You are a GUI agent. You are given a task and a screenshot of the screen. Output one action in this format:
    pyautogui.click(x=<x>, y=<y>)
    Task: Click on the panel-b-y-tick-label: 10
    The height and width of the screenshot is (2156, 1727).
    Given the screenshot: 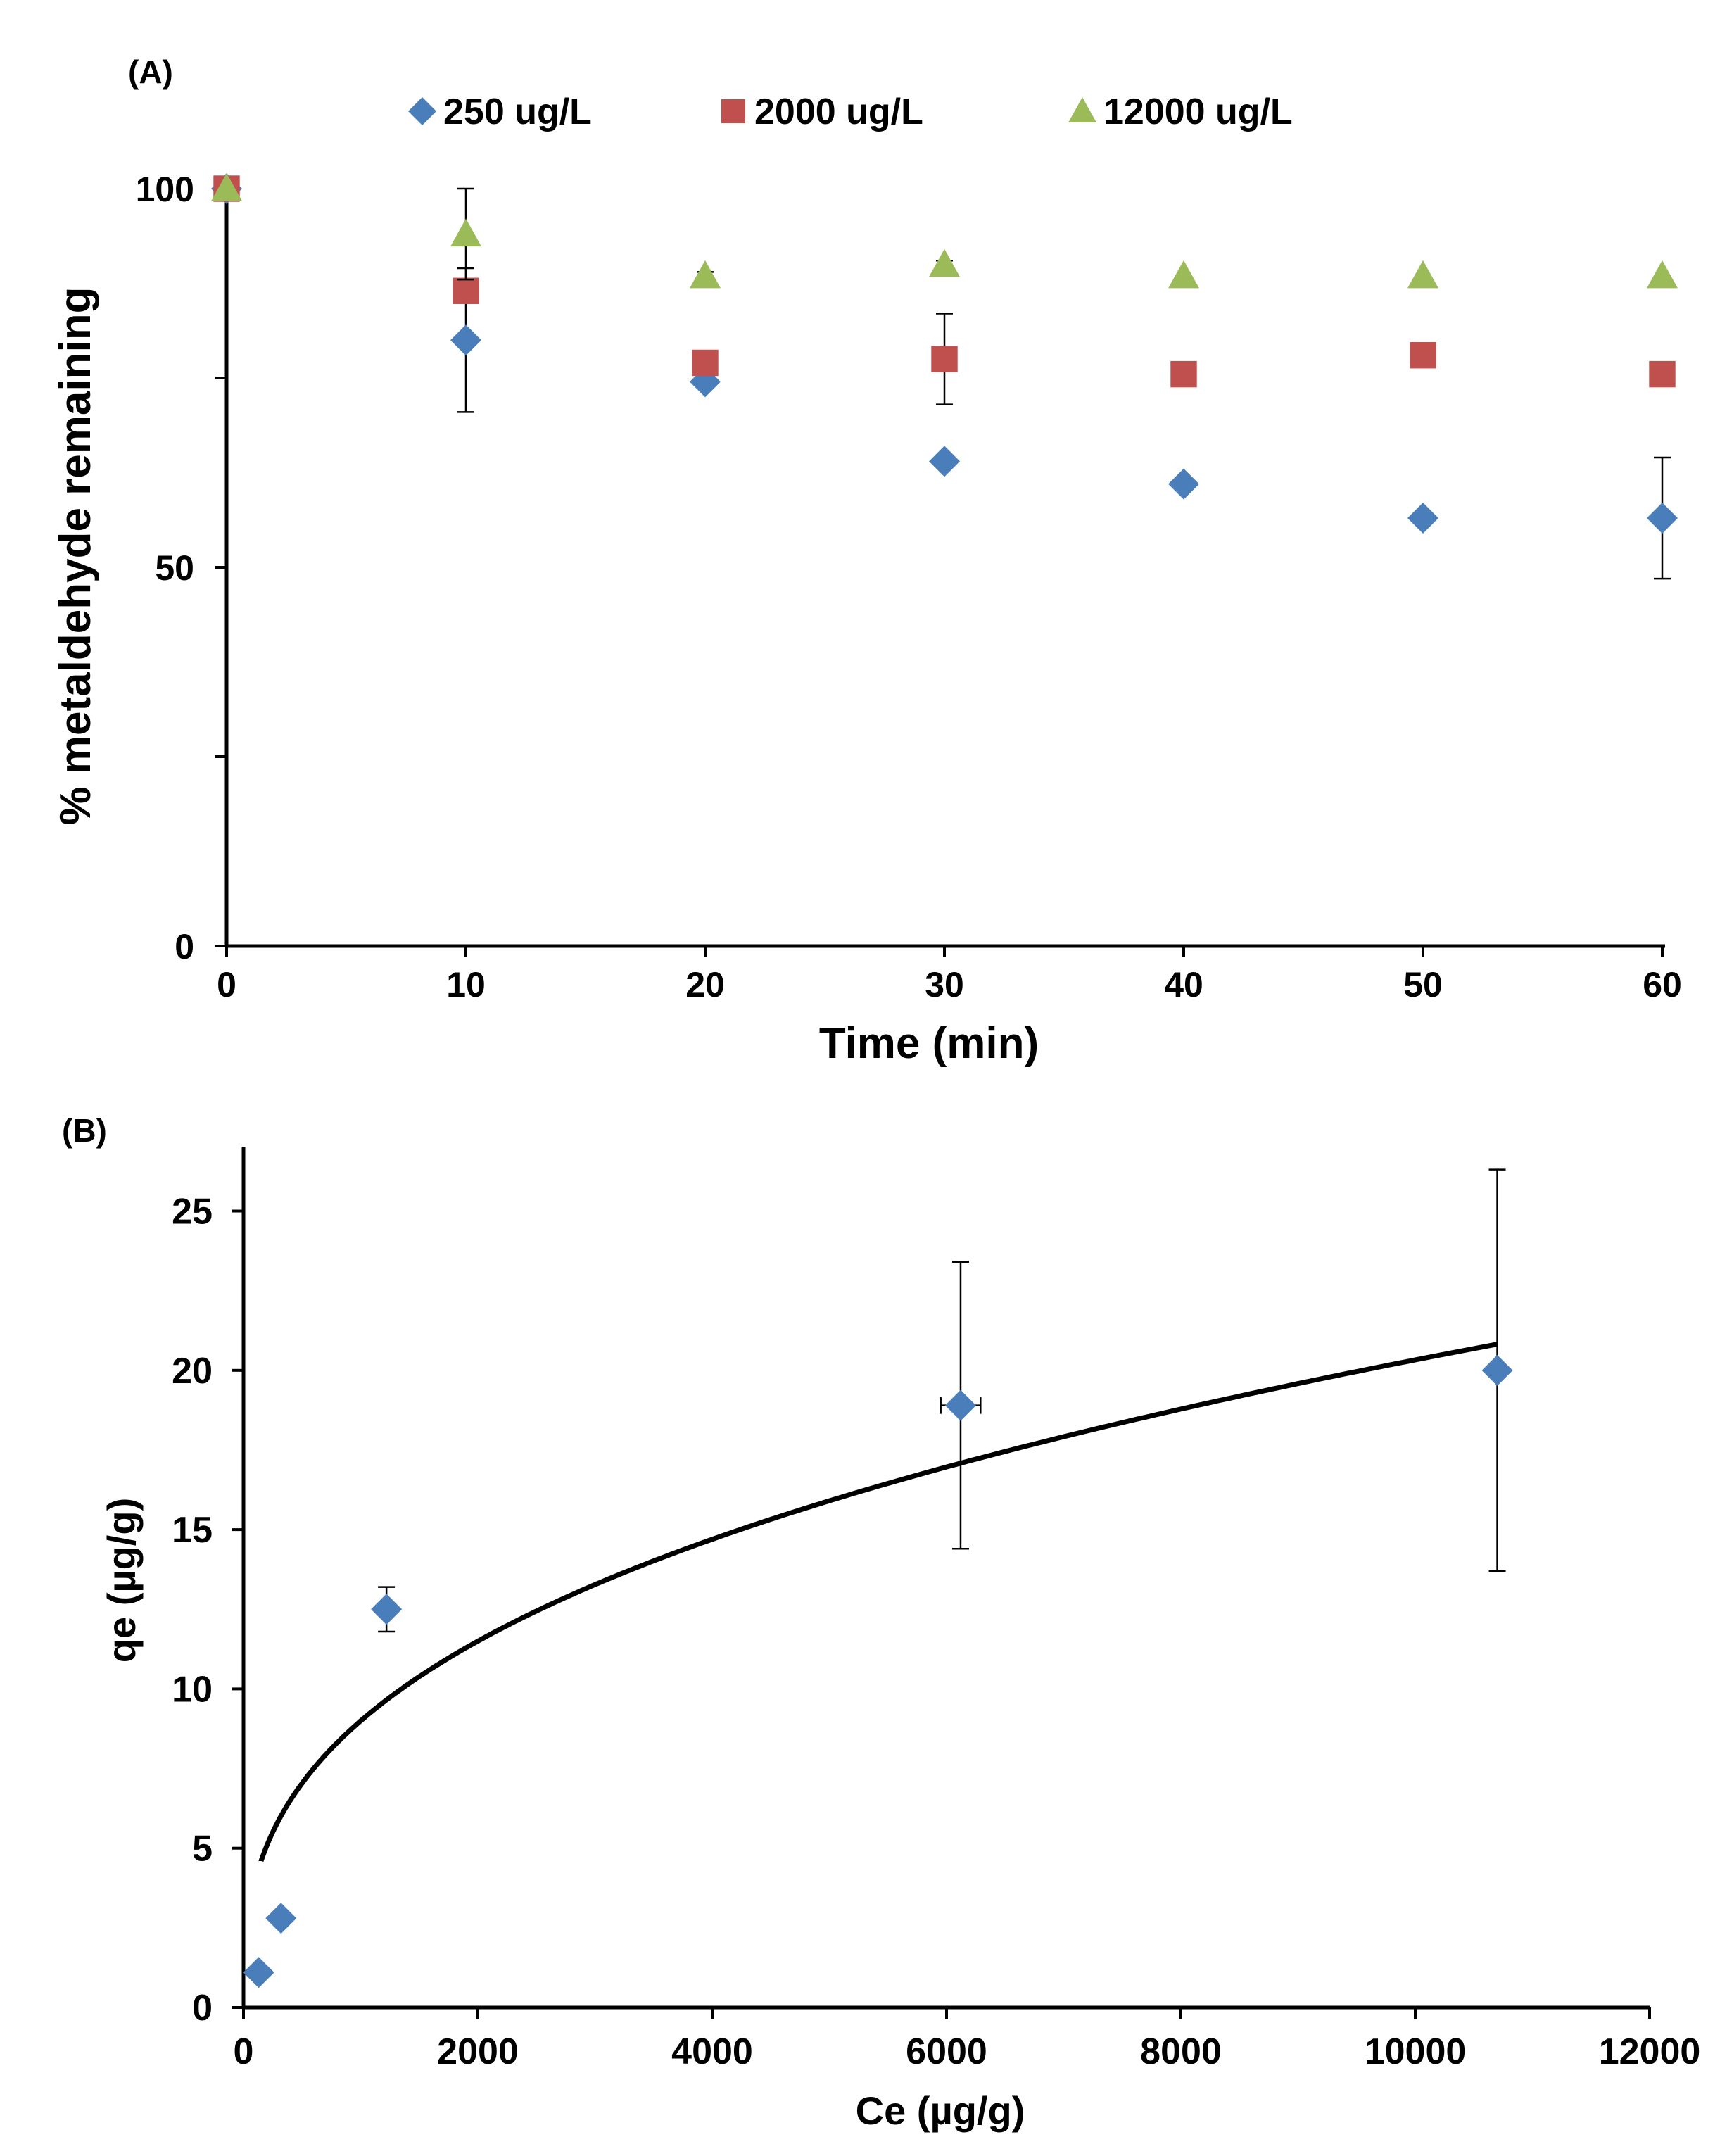 What is the action you would take?
    pyautogui.click(x=193, y=1689)
    